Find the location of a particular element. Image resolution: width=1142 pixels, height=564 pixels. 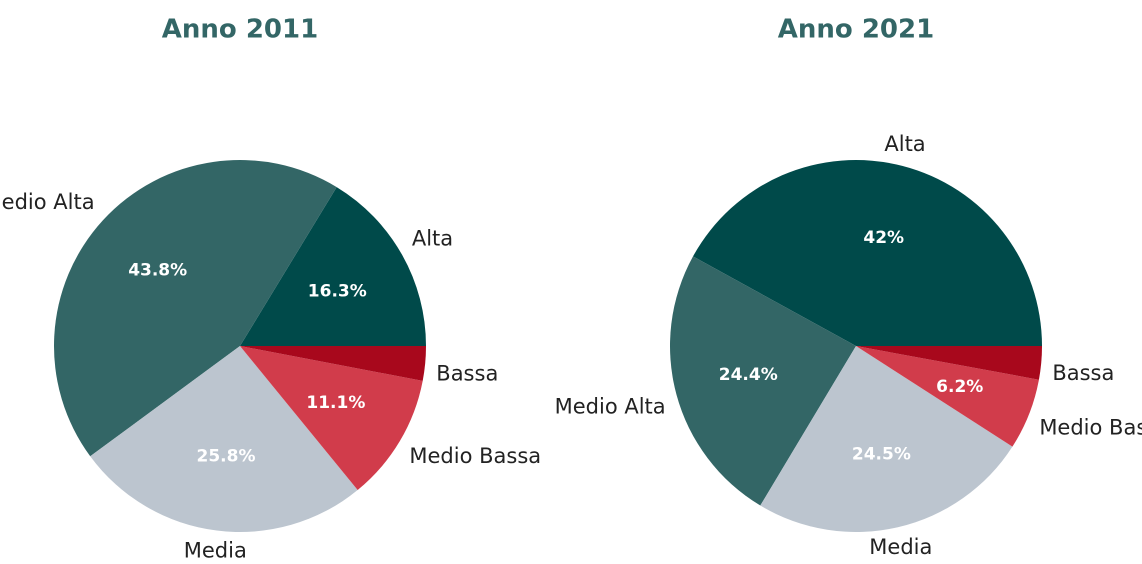

value-label: 11.1% is located at coordinates (335, 403).